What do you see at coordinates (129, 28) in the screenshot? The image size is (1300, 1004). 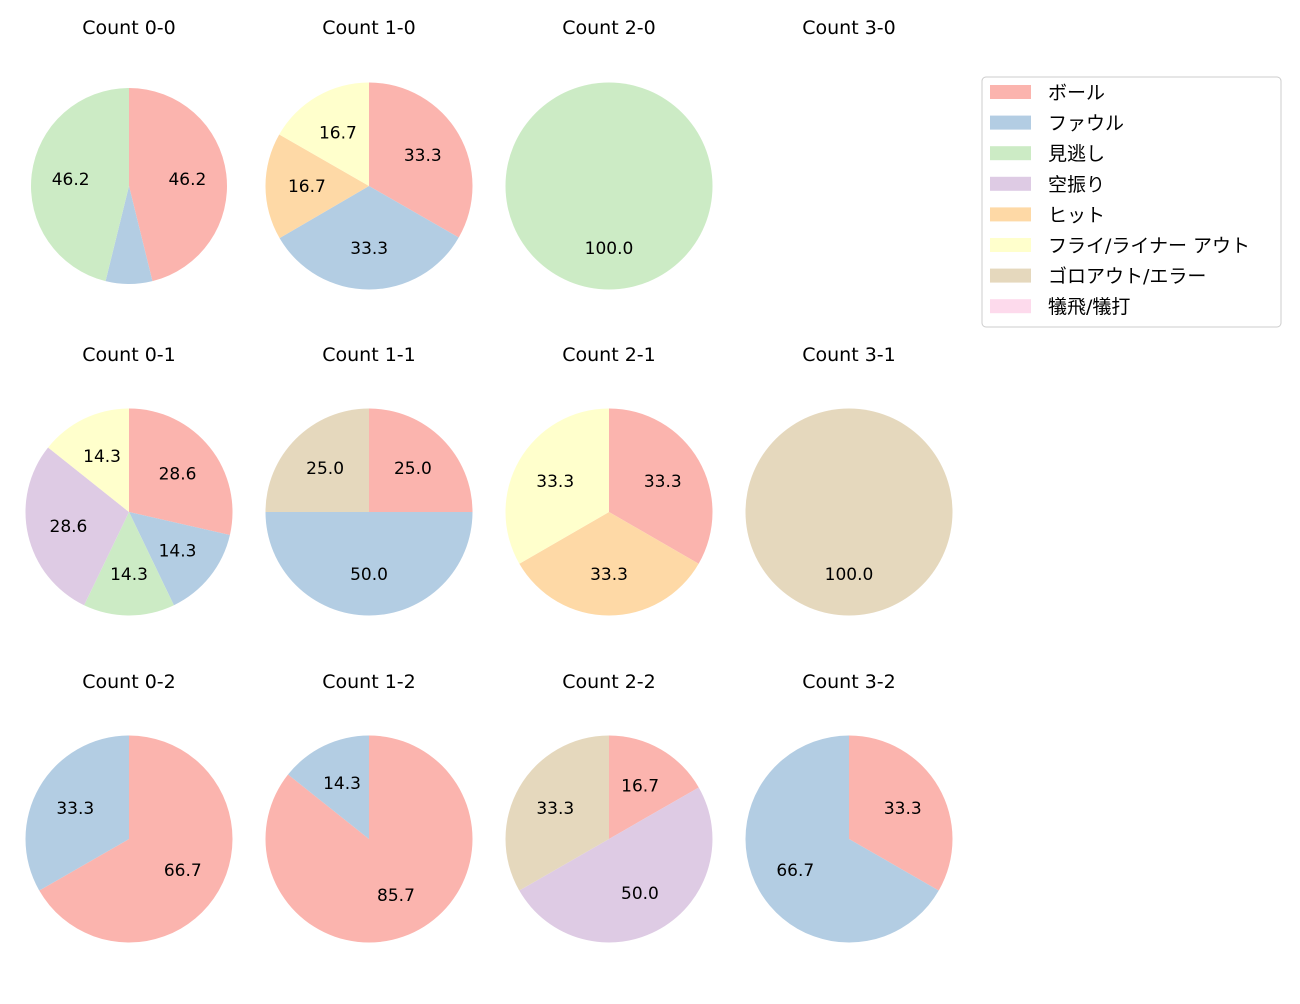 I see `pie-title: Count 0-0` at bounding box center [129, 28].